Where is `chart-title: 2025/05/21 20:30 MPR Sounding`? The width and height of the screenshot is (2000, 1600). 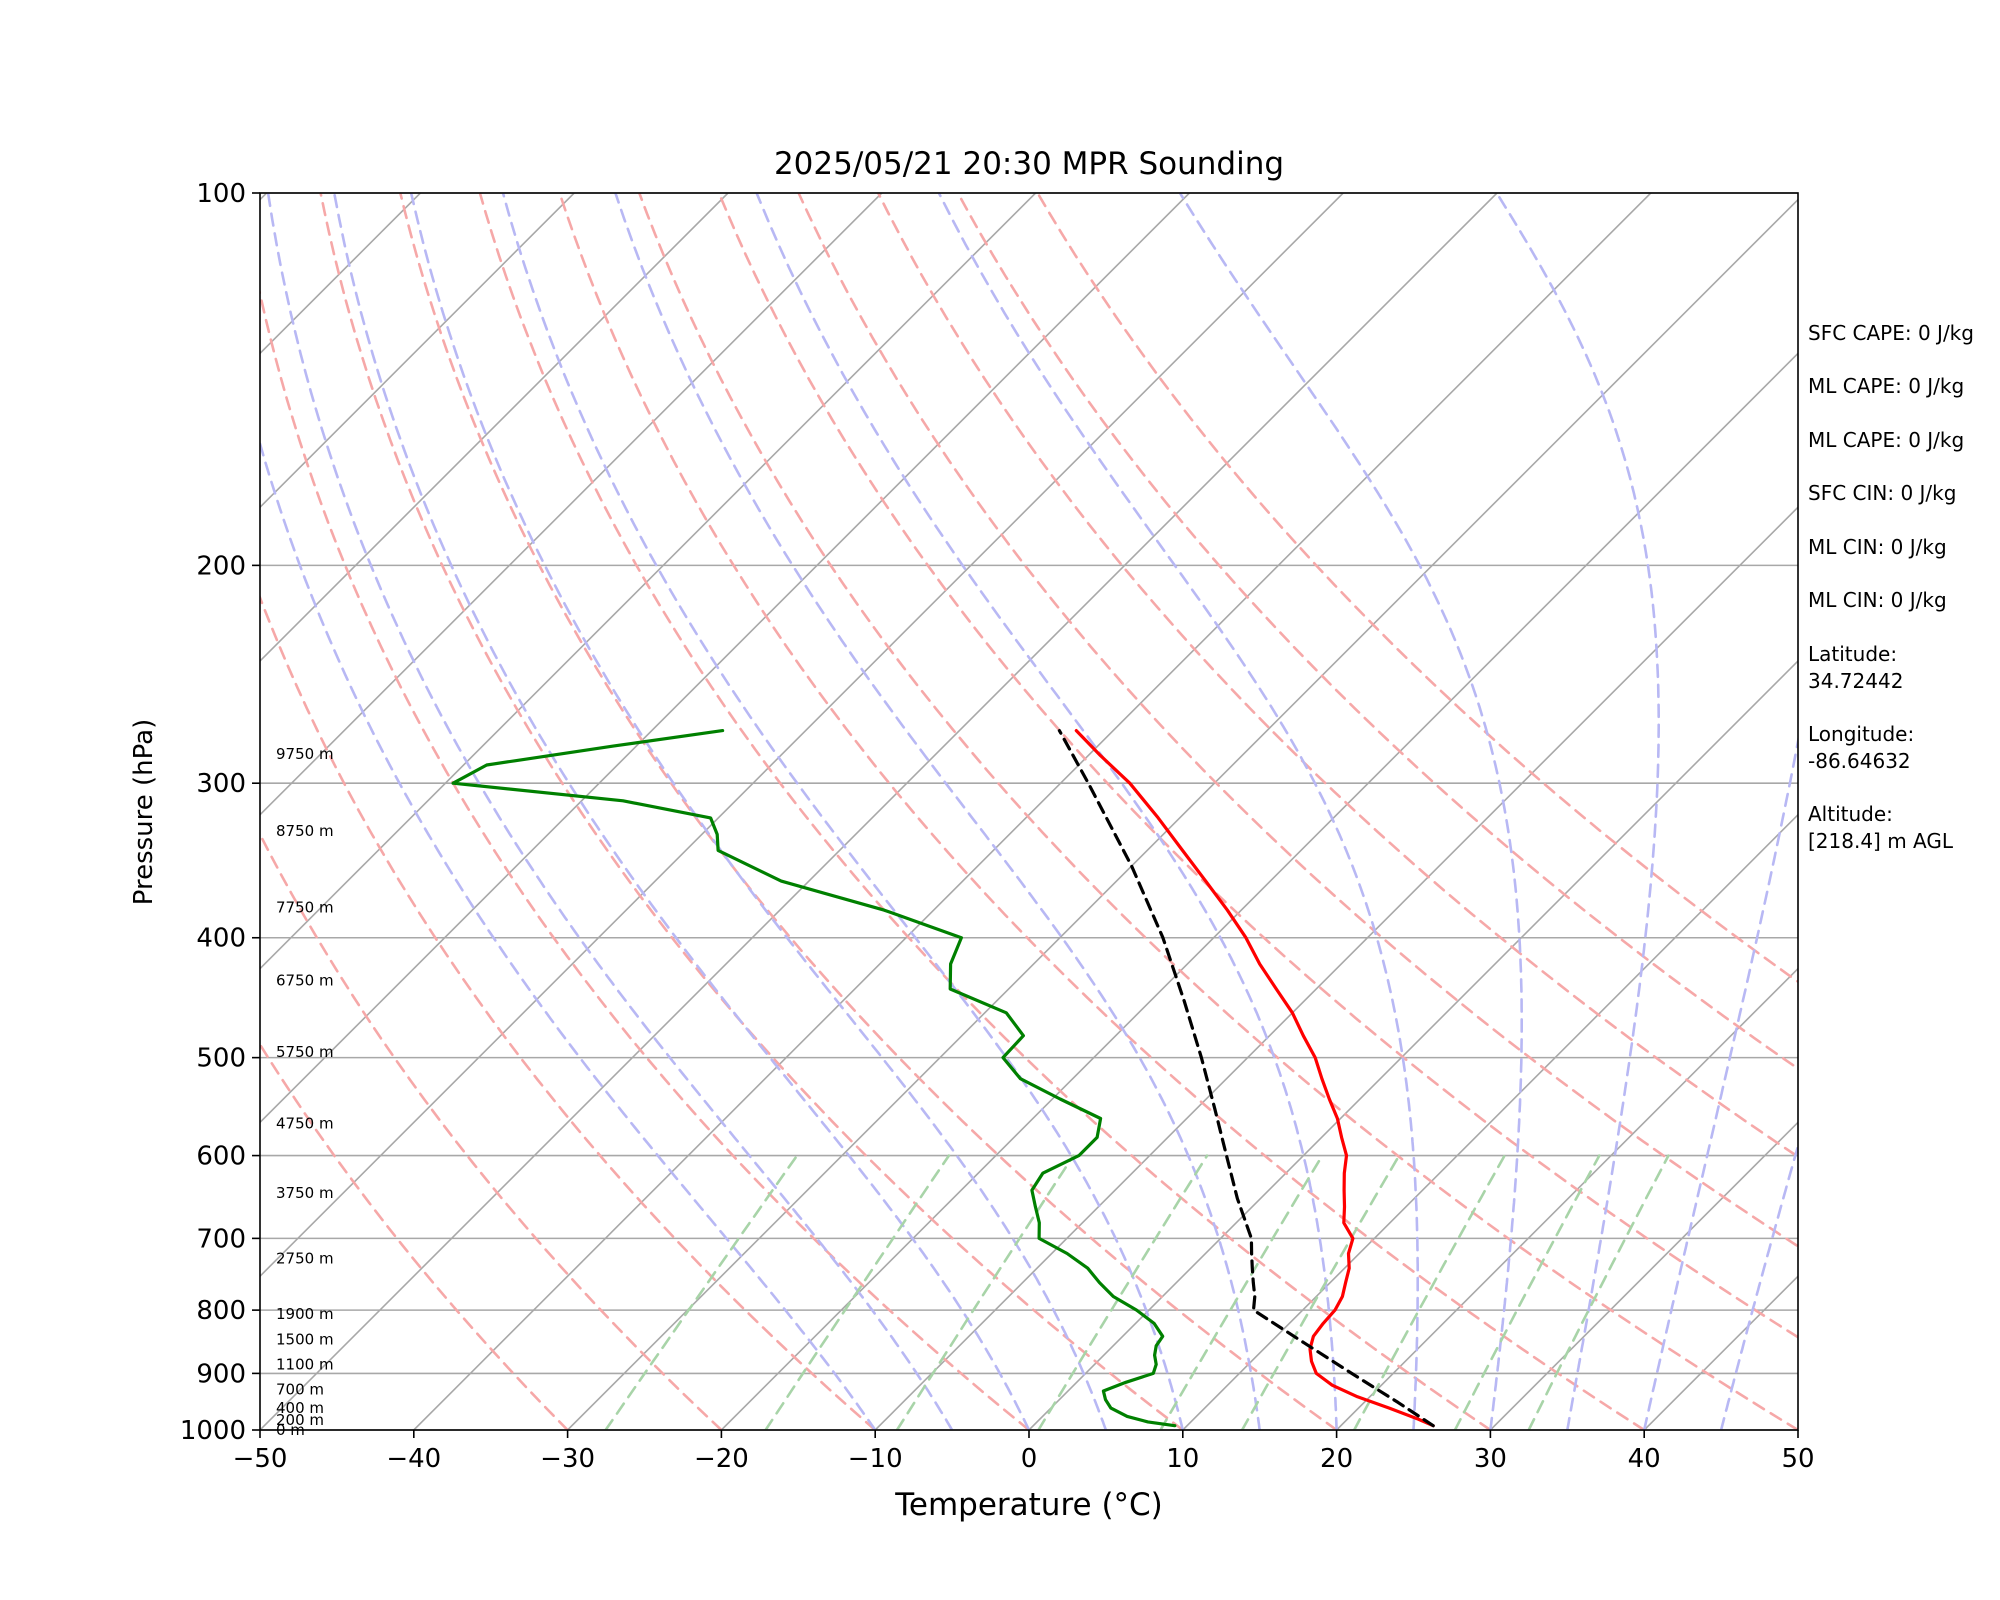
chart-title: 2025/05/21 20:30 MPR Sounding is located at coordinates (1029, 164).